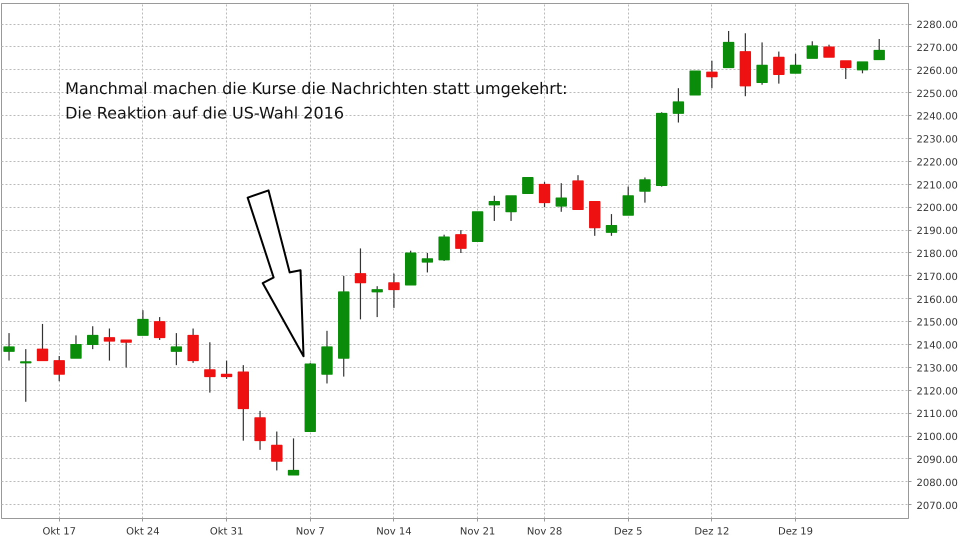  What do you see at coordinates (796, 532) in the screenshot?
I see `x-tick-label: Dez 19` at bounding box center [796, 532].